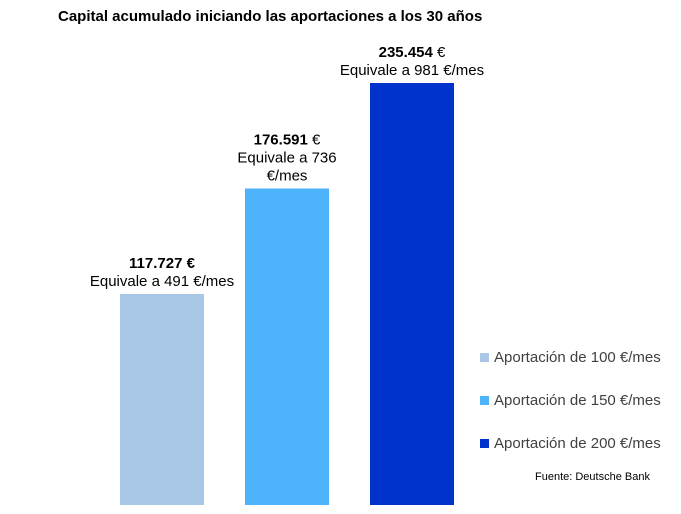  I want to click on bar-value-label-3: 235.454 €, so click(412, 52).